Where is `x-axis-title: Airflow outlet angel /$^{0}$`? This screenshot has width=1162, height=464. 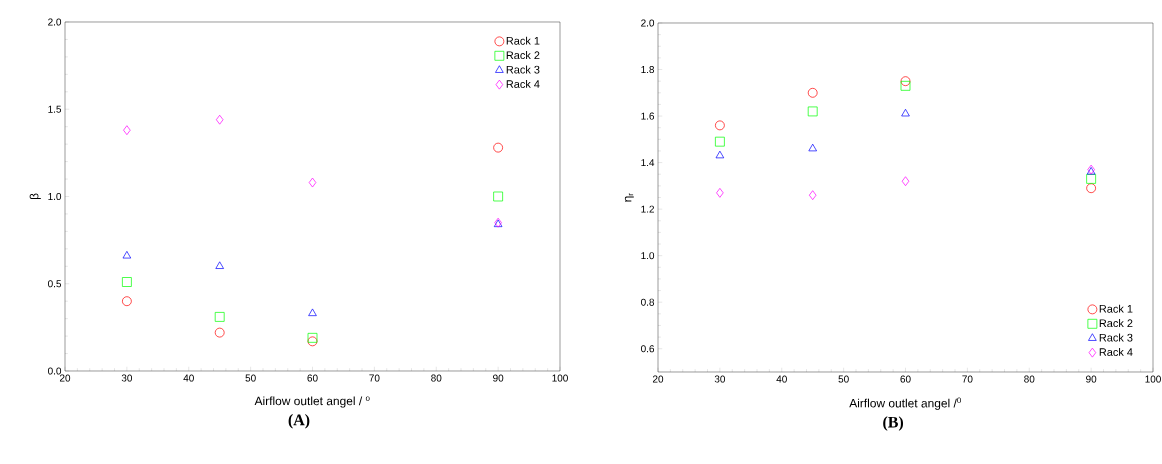
x-axis-title: Airflow outlet angel /$^{0}$ is located at coordinates (905, 403).